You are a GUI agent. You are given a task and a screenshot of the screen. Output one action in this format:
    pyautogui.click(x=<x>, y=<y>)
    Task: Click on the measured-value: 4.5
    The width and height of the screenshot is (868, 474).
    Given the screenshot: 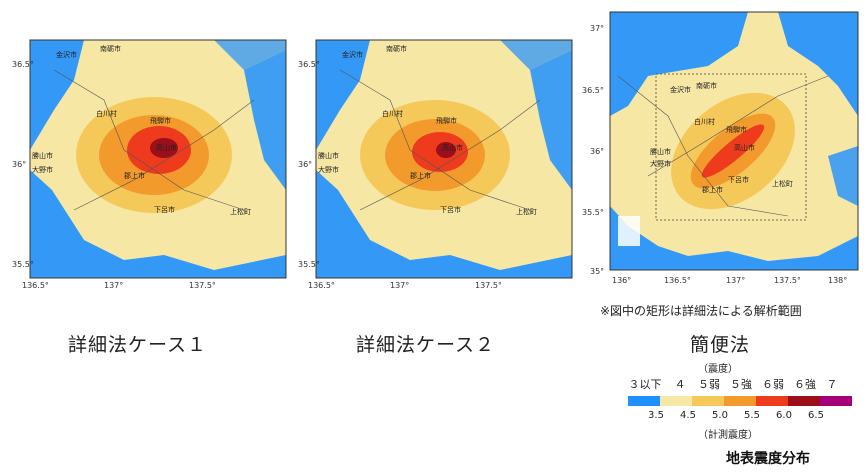 What is the action you would take?
    pyautogui.click(x=688, y=415)
    